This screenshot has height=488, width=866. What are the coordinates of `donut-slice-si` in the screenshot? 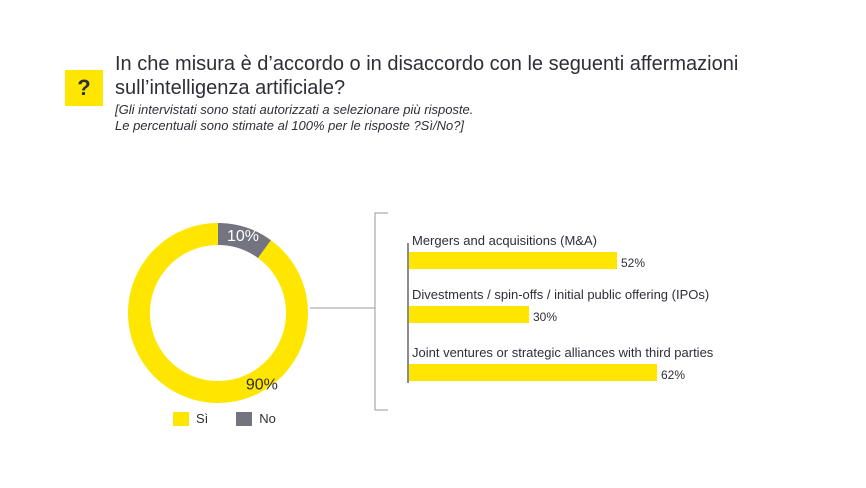 It's located at (217, 313).